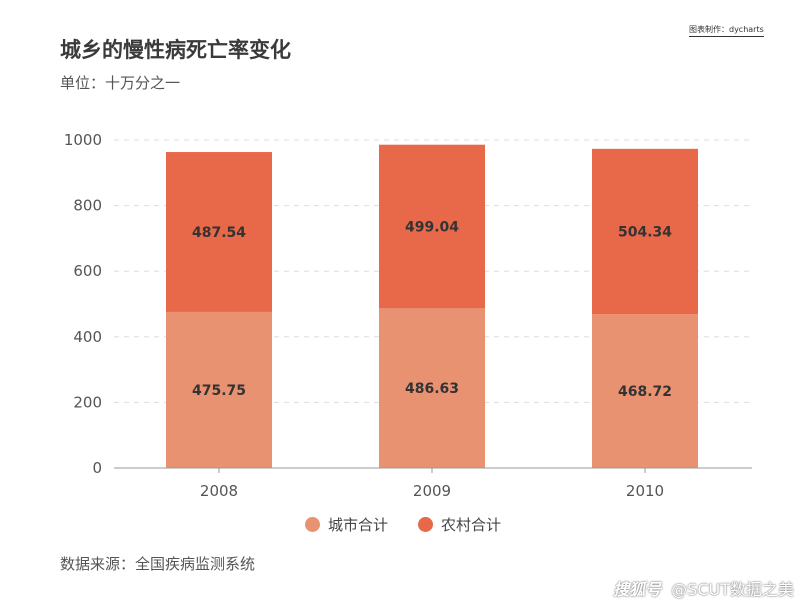  I want to click on chart-legend: 城市合计 农村合计, so click(403, 524).